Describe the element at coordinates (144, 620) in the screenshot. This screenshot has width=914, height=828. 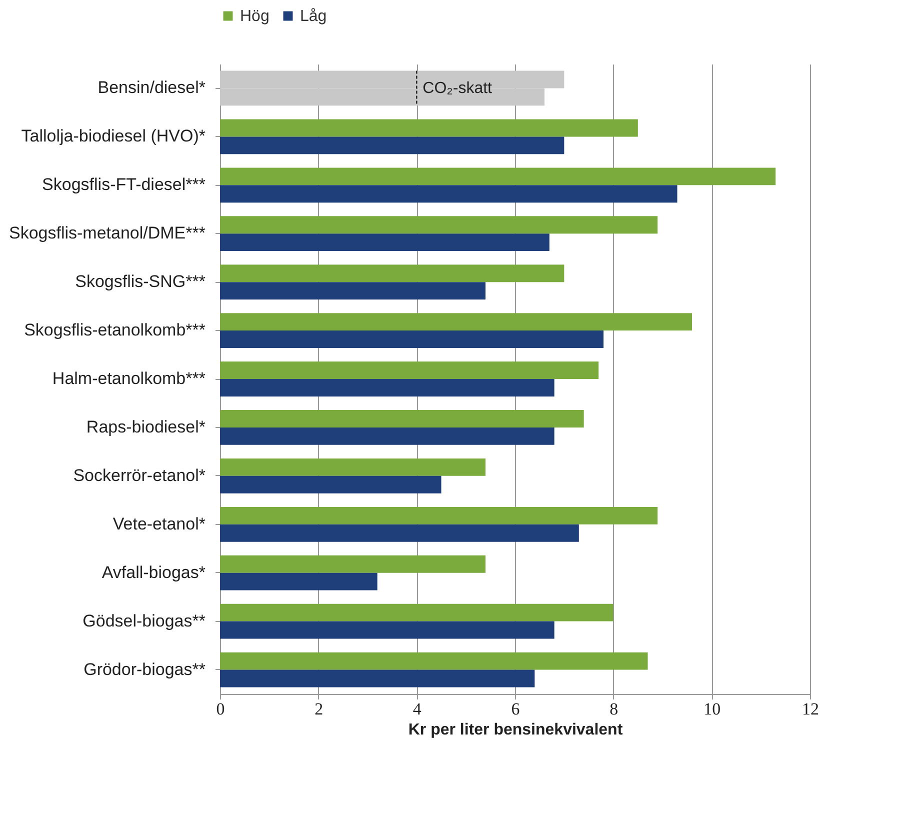
I see `y-tick-label: Gödsel-biogas**` at that location.